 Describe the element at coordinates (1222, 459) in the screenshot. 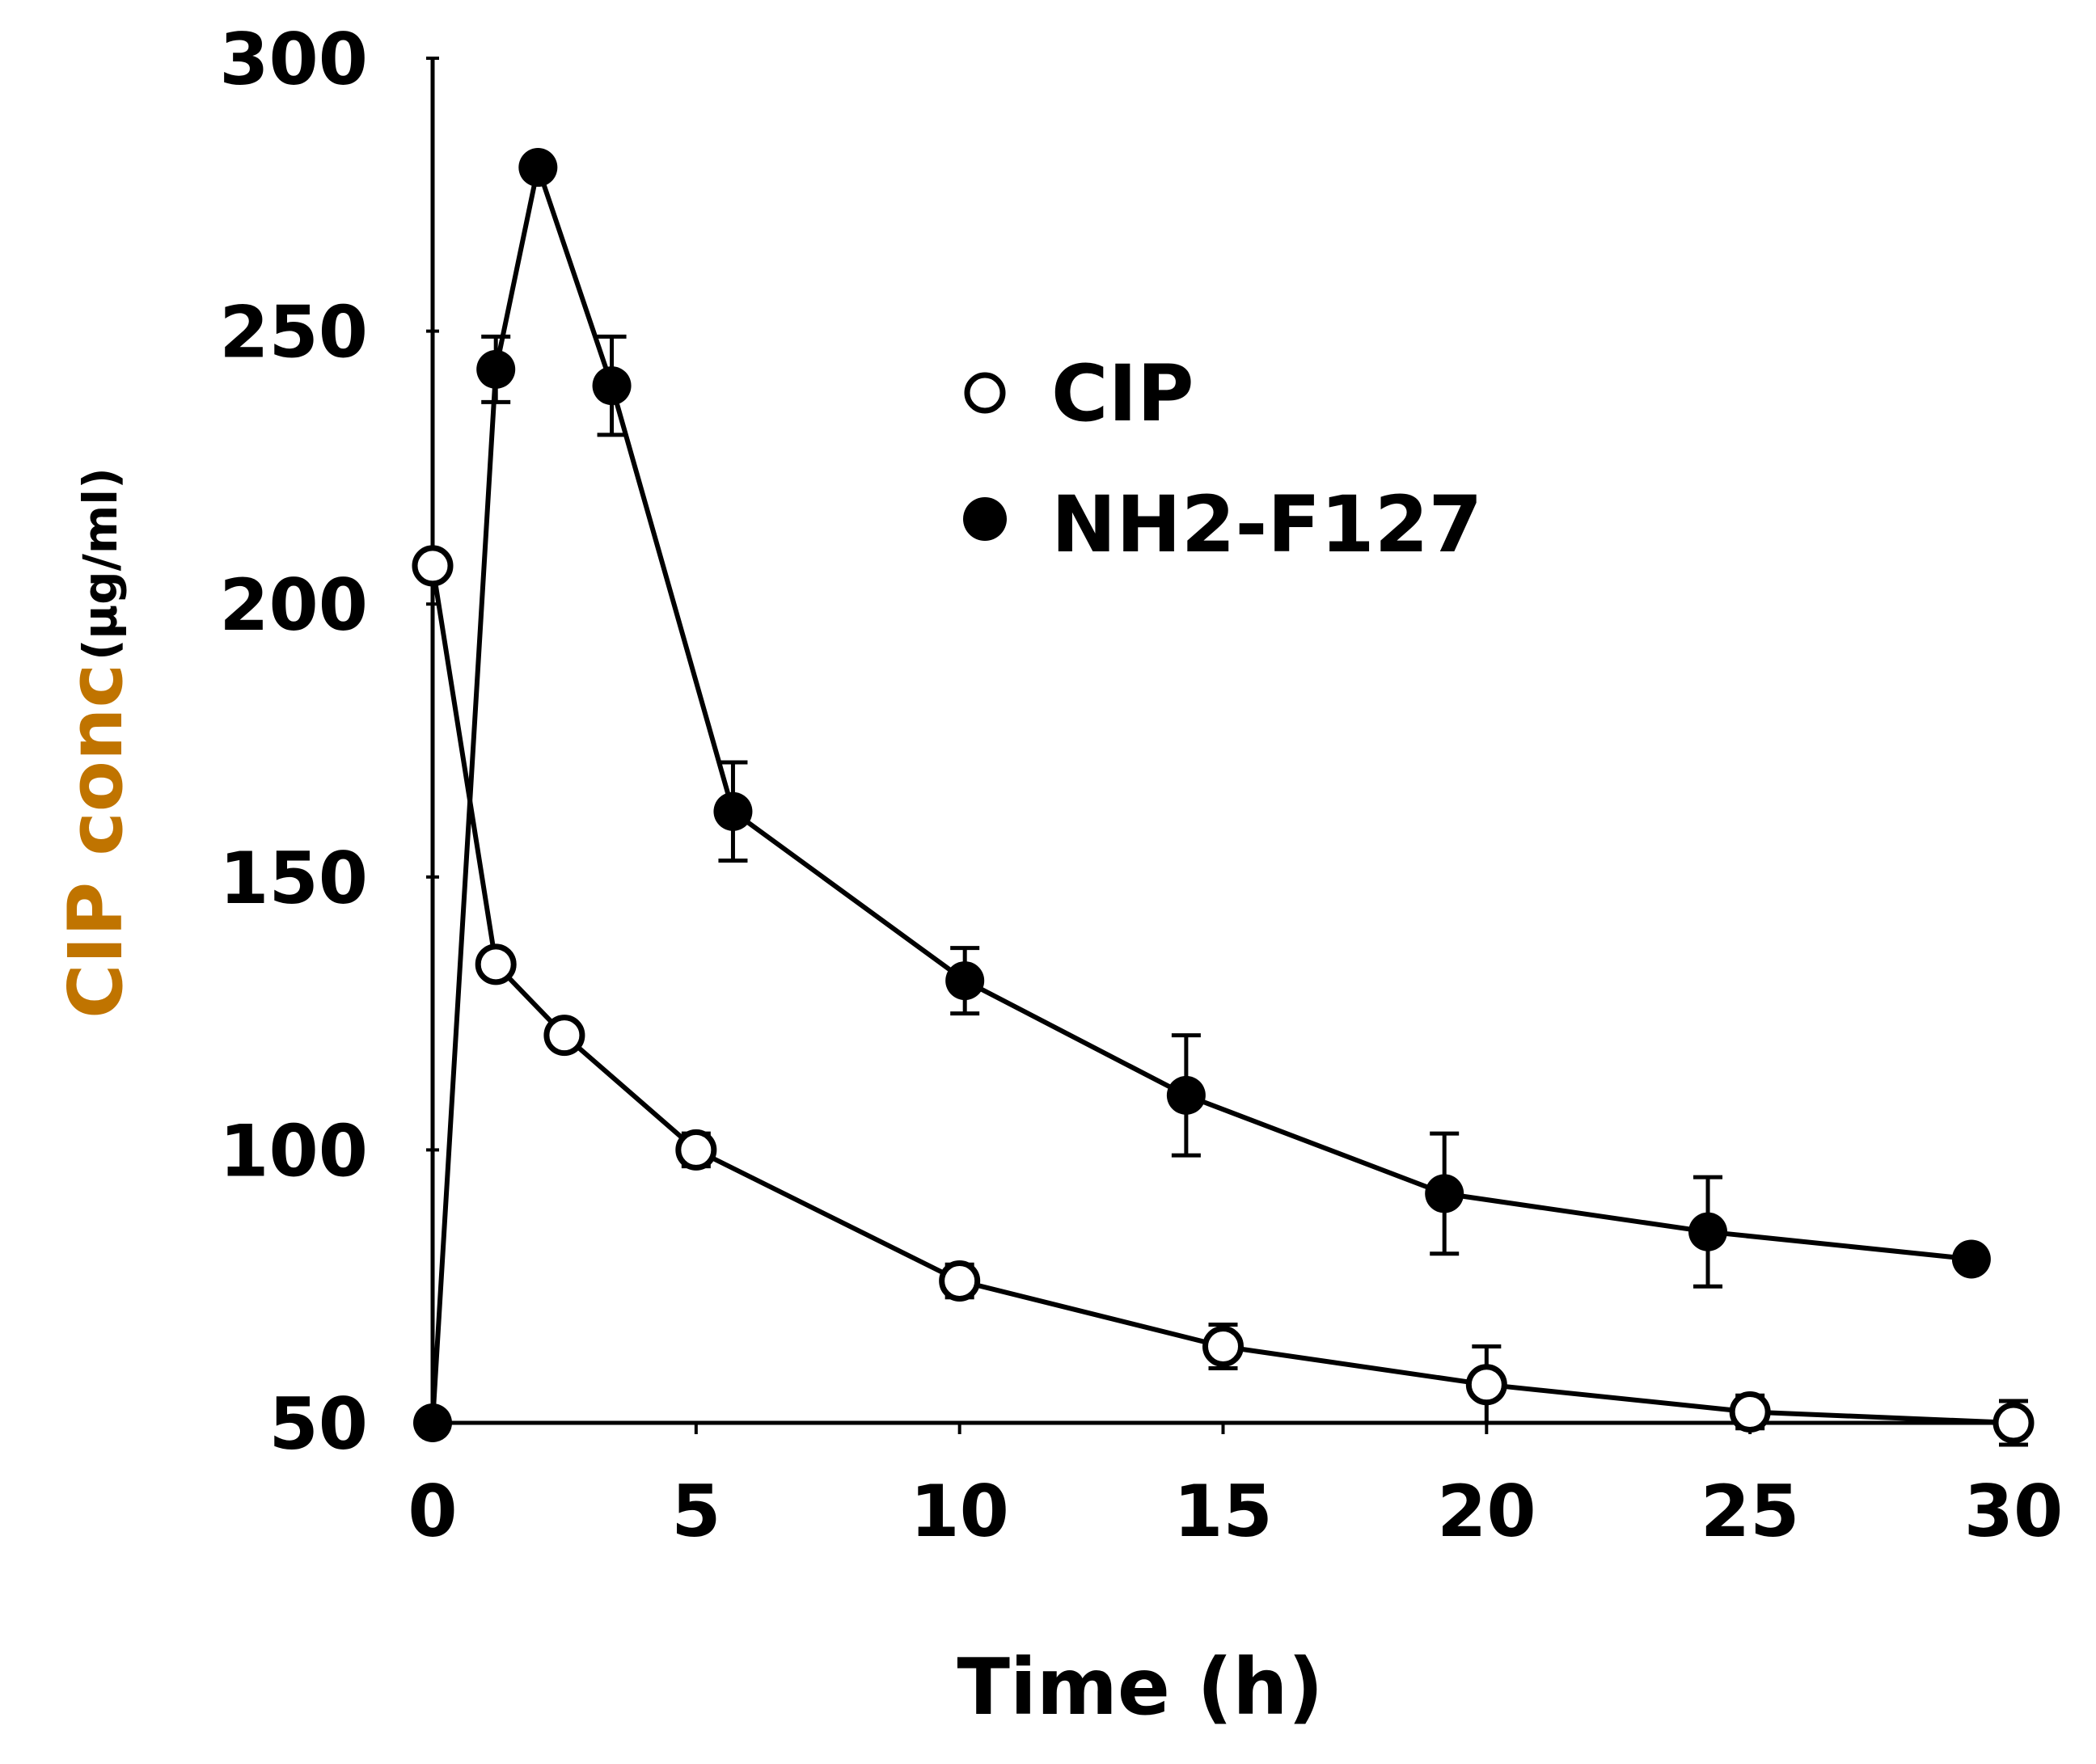

I see `legend: CIP NH2-F127` at that location.